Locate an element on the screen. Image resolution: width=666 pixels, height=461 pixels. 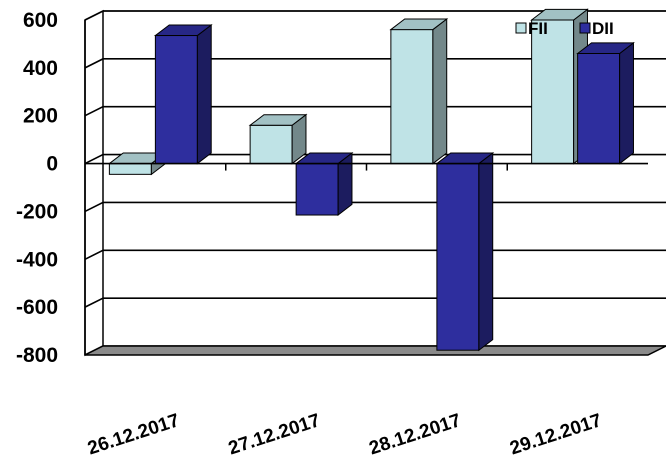
x-tick-label: 26.12.2017 is located at coordinates (133, 434).